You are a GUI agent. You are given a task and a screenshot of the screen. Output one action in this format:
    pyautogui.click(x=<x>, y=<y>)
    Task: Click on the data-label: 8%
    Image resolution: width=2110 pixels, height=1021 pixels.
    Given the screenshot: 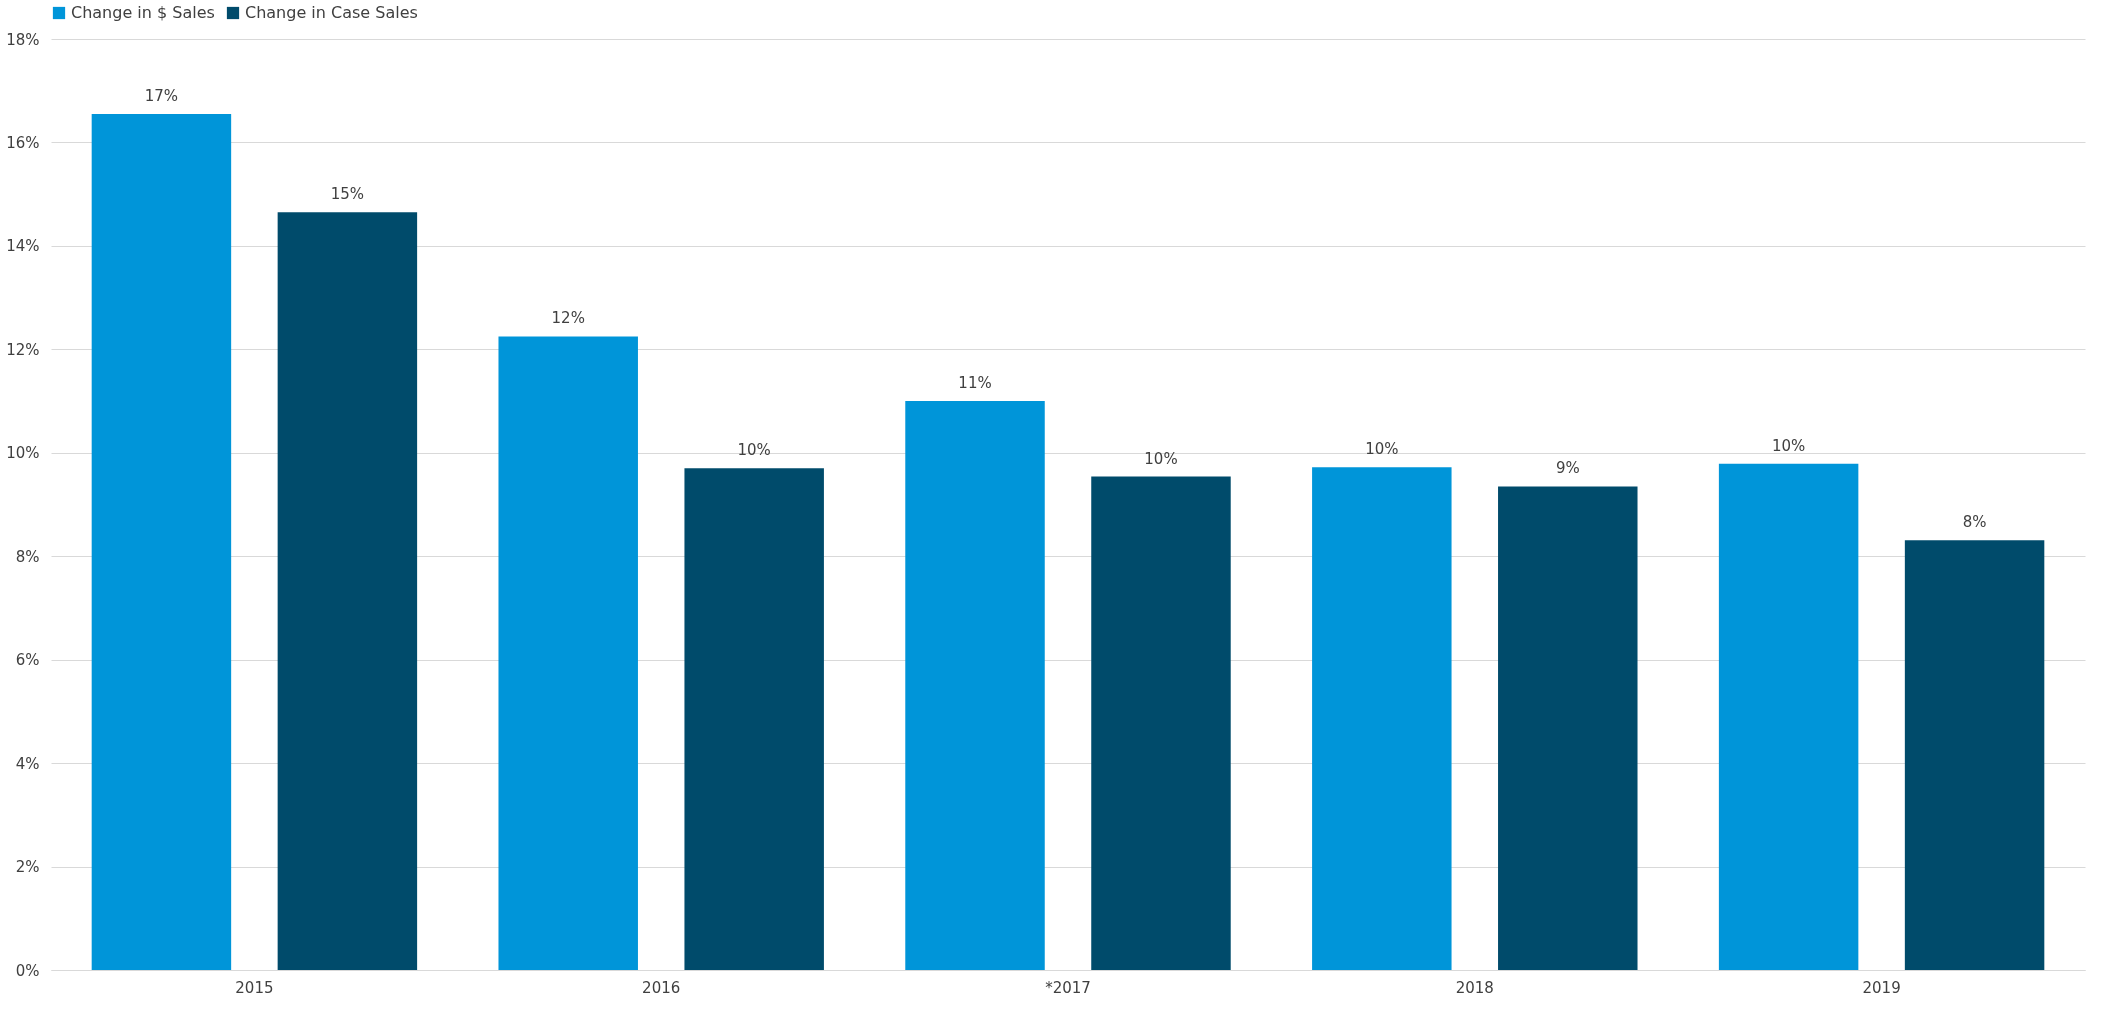 What is the action you would take?
    pyautogui.click(x=1974, y=522)
    